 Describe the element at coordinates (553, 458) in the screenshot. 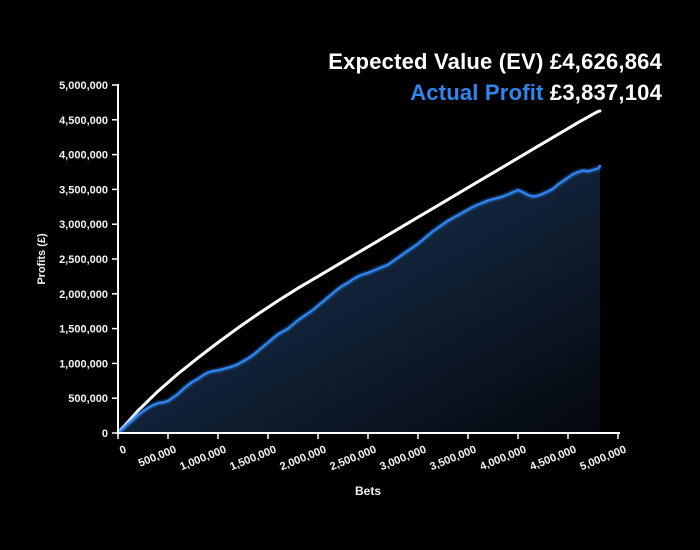

I see `x-tick-label: 4,500,000` at that location.